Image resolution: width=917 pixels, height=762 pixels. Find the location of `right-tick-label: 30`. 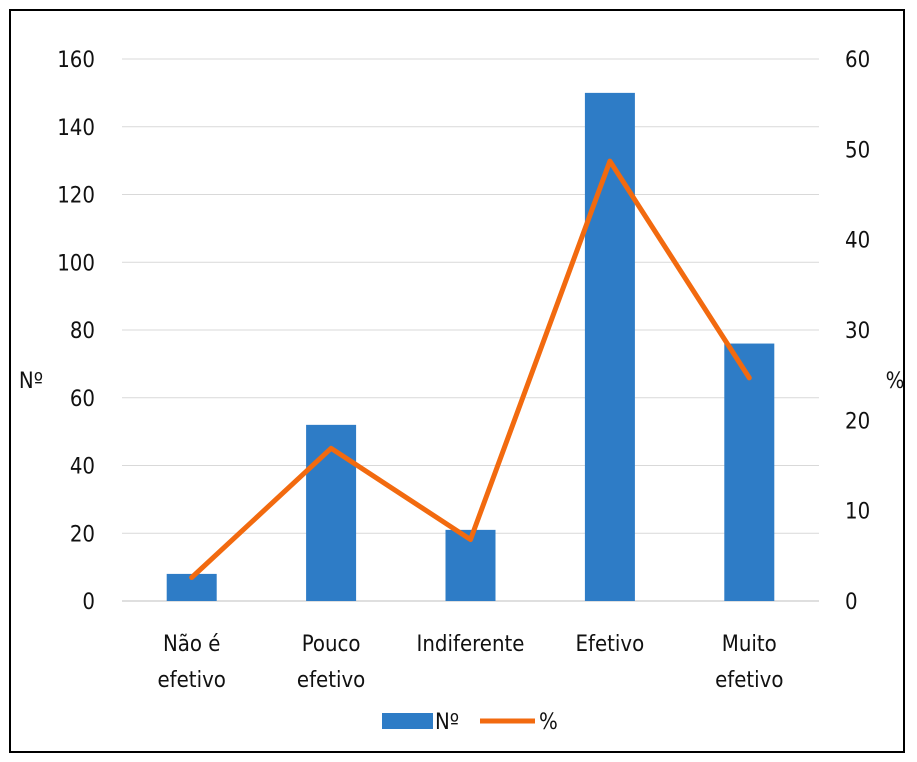

right-tick-label: 30 is located at coordinates (857, 331).